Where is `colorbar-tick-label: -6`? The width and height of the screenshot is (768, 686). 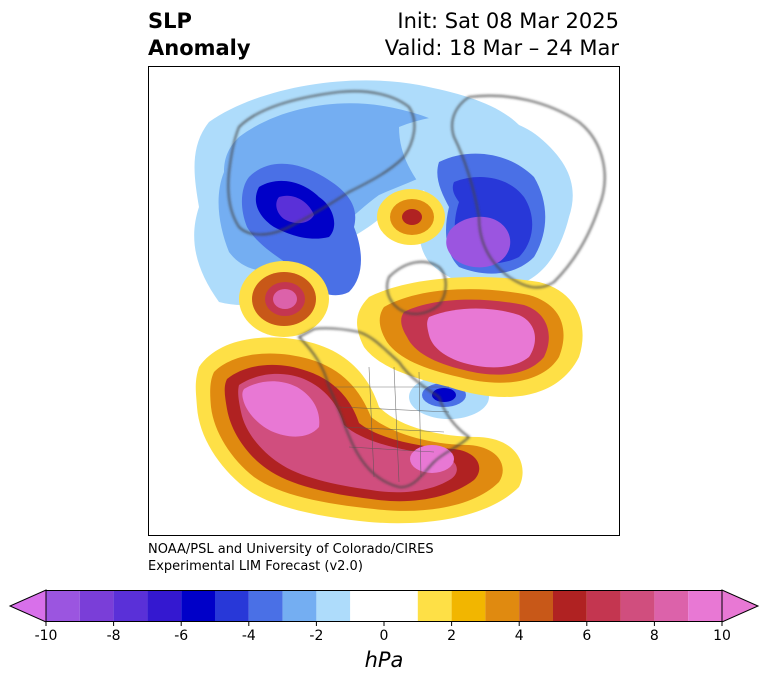 colorbar-tick-label: -6 is located at coordinates (181, 636).